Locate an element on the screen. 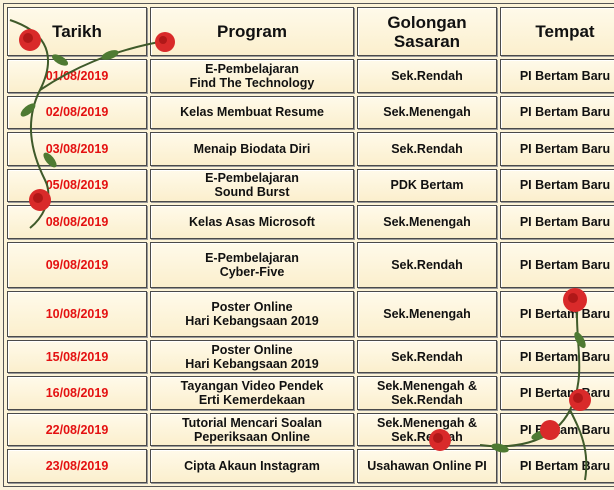 This screenshot has height=490, width=614. header-target-group: Golongan Sasaran is located at coordinates (427, 31).